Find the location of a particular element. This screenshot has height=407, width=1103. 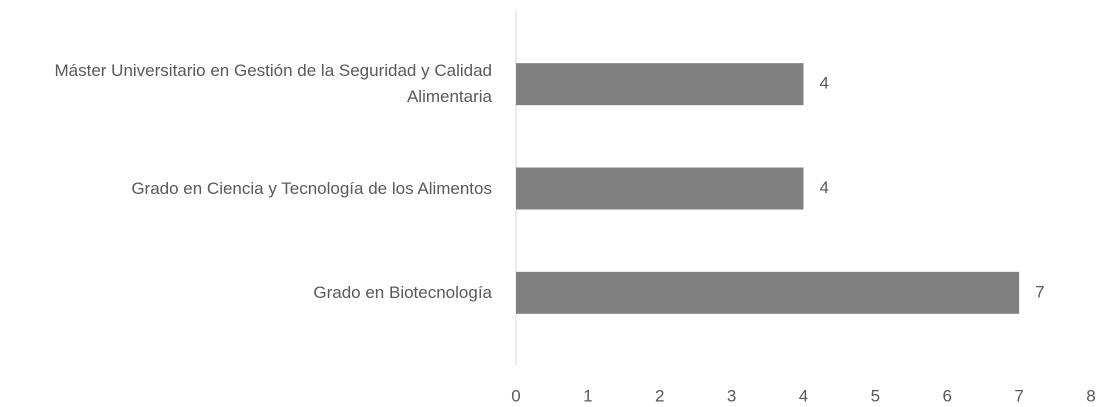

x-tick-label: 1 is located at coordinates (587, 395).